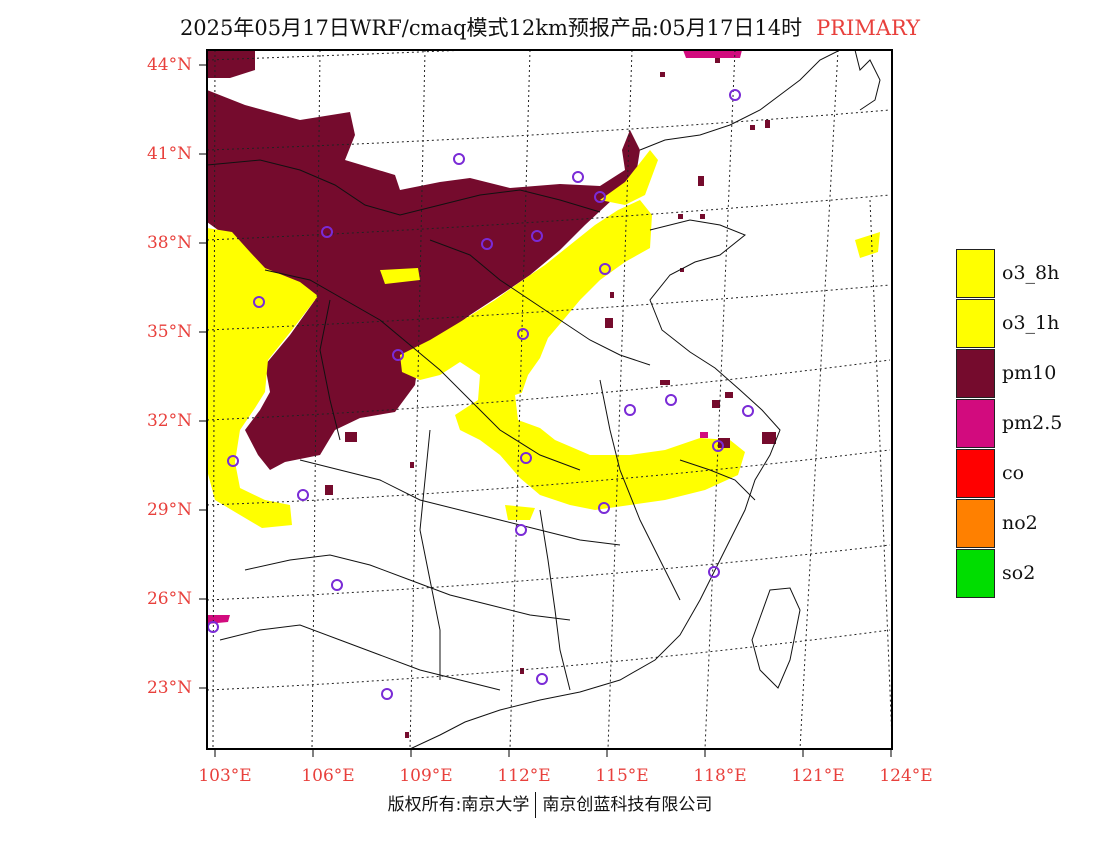 This screenshot has height=850, width=1100. What do you see at coordinates (328, 776) in the screenshot?
I see `lon-label-106: 106°E` at bounding box center [328, 776].